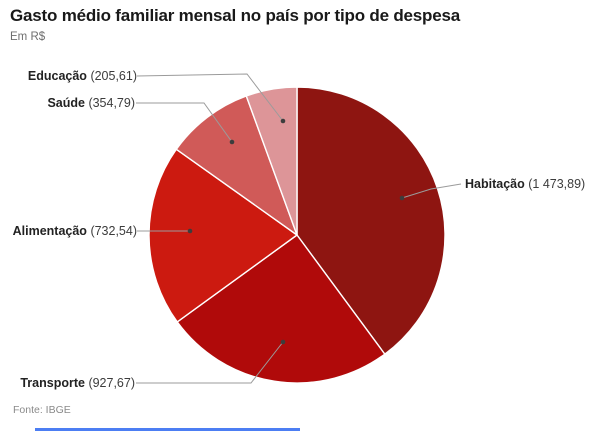 The image size is (600, 431). What do you see at coordinates (111, 383) in the screenshot?
I see `label-transporte-value: (927,67)` at bounding box center [111, 383].